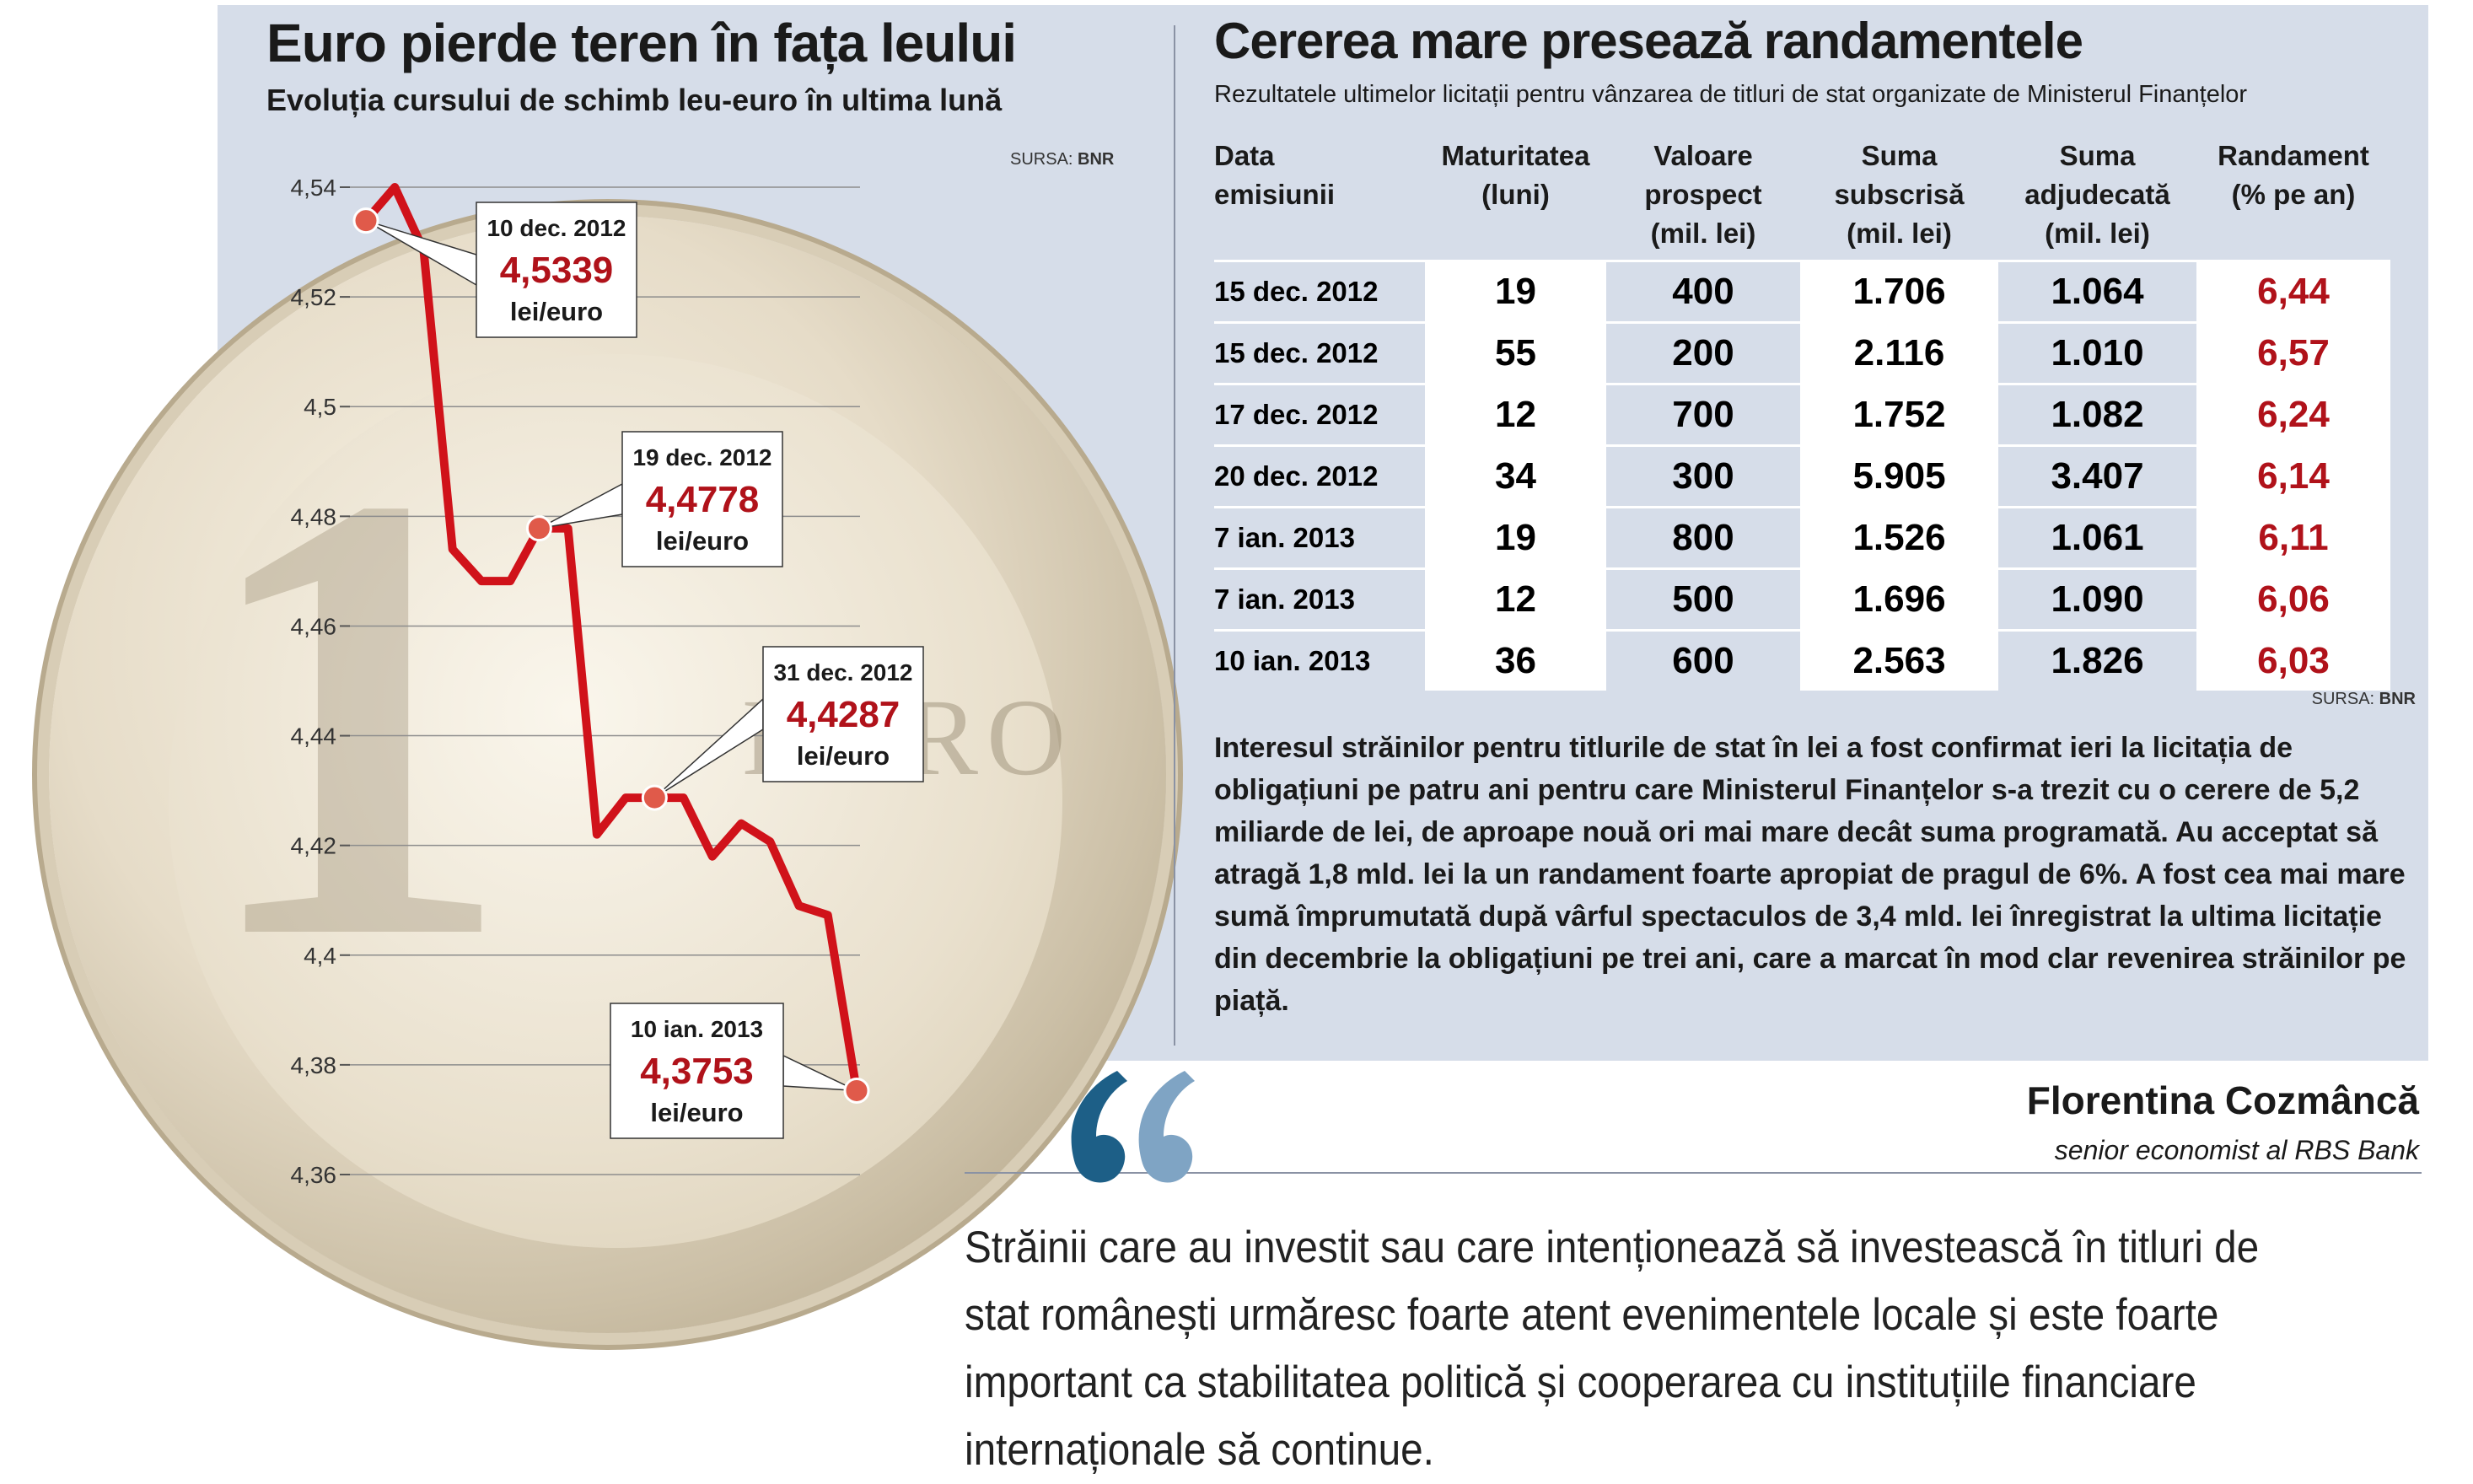  I want to click on col-header-date-l1: Data, so click(1244, 155).